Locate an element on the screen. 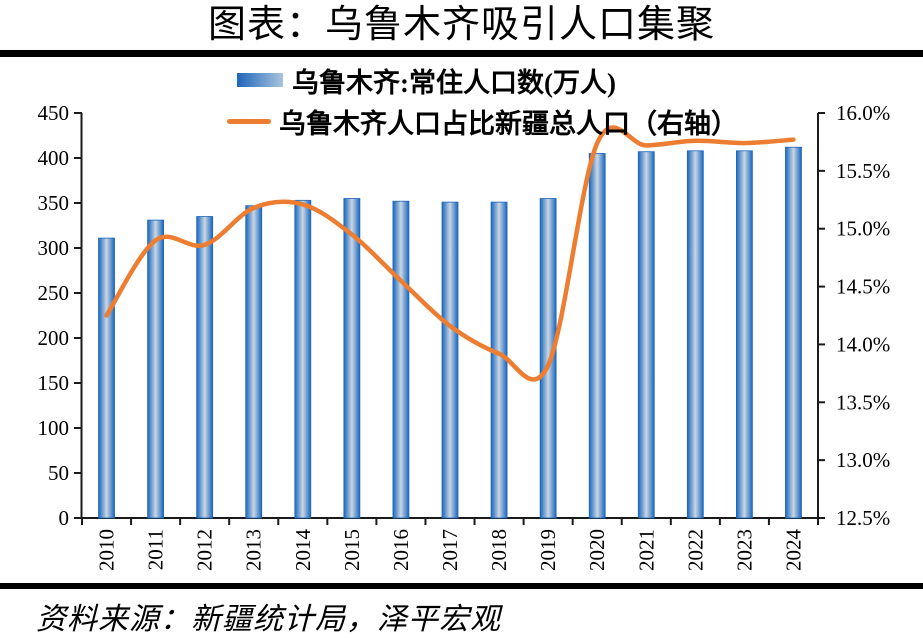 This screenshot has height=638, width=923. x-axis-category-label: 2015 is located at coordinates (352, 550).